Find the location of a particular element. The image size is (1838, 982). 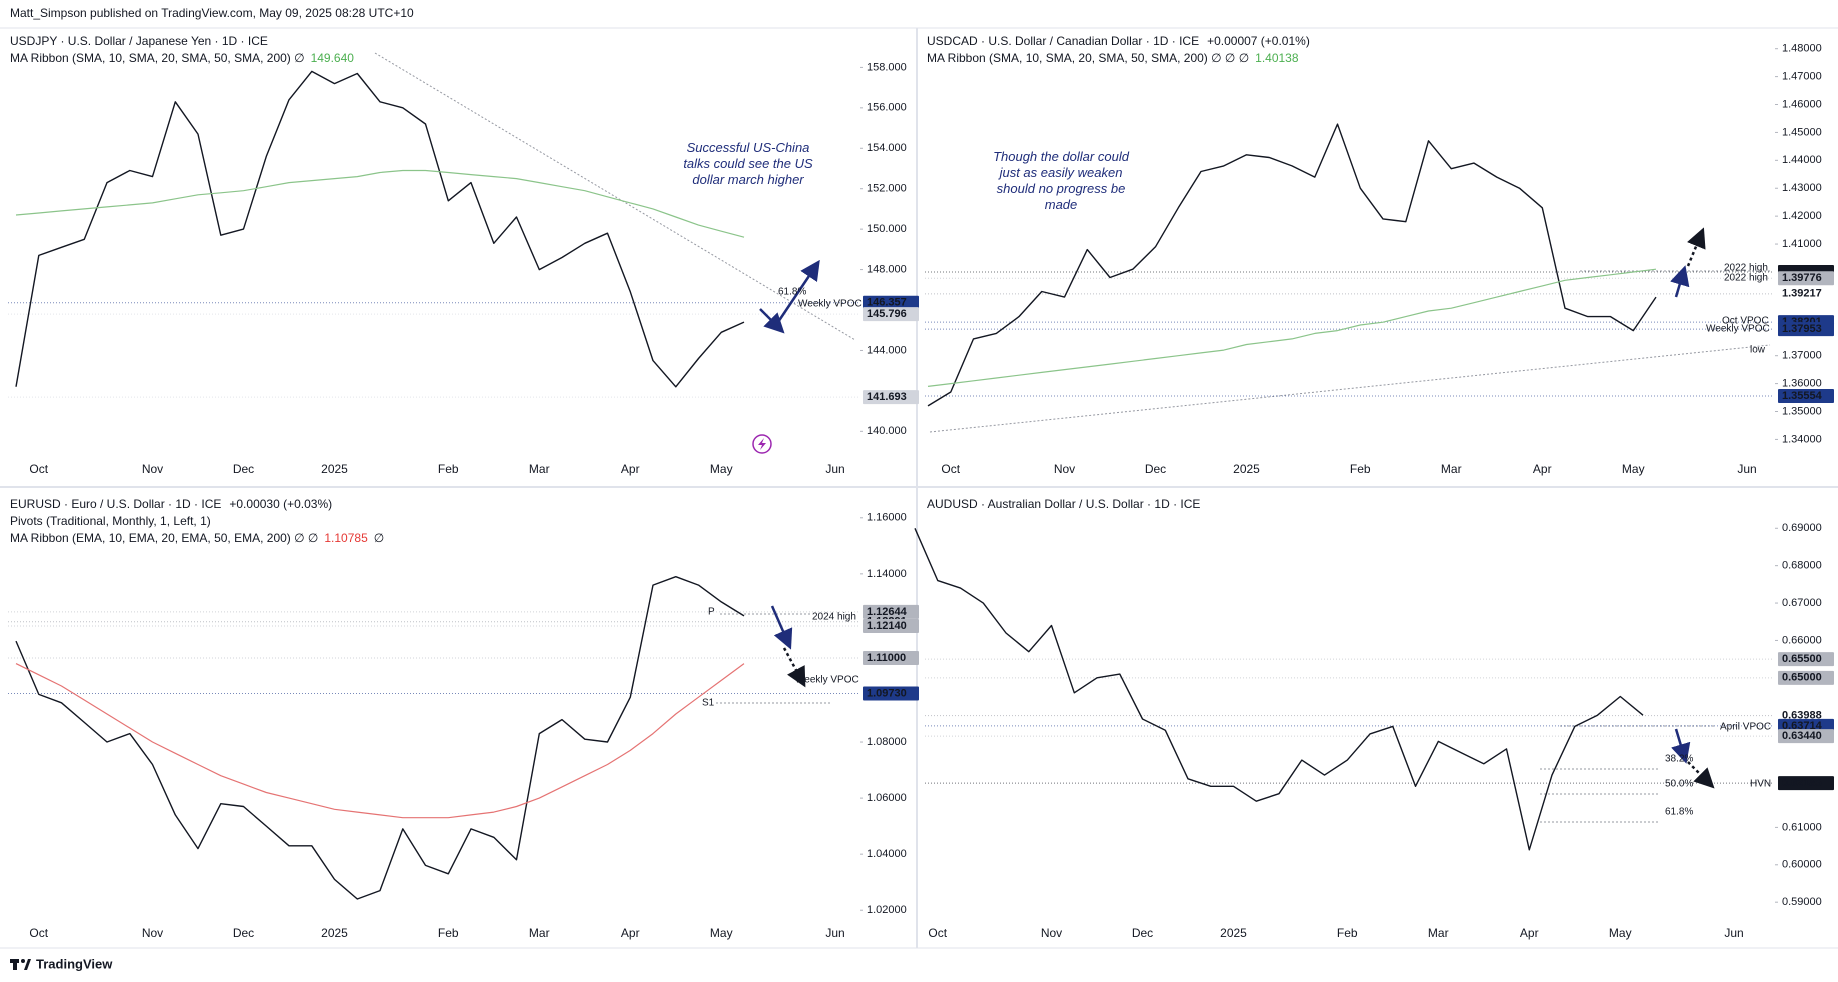

y-tick-label: 148.000 is located at coordinates (887, 269).